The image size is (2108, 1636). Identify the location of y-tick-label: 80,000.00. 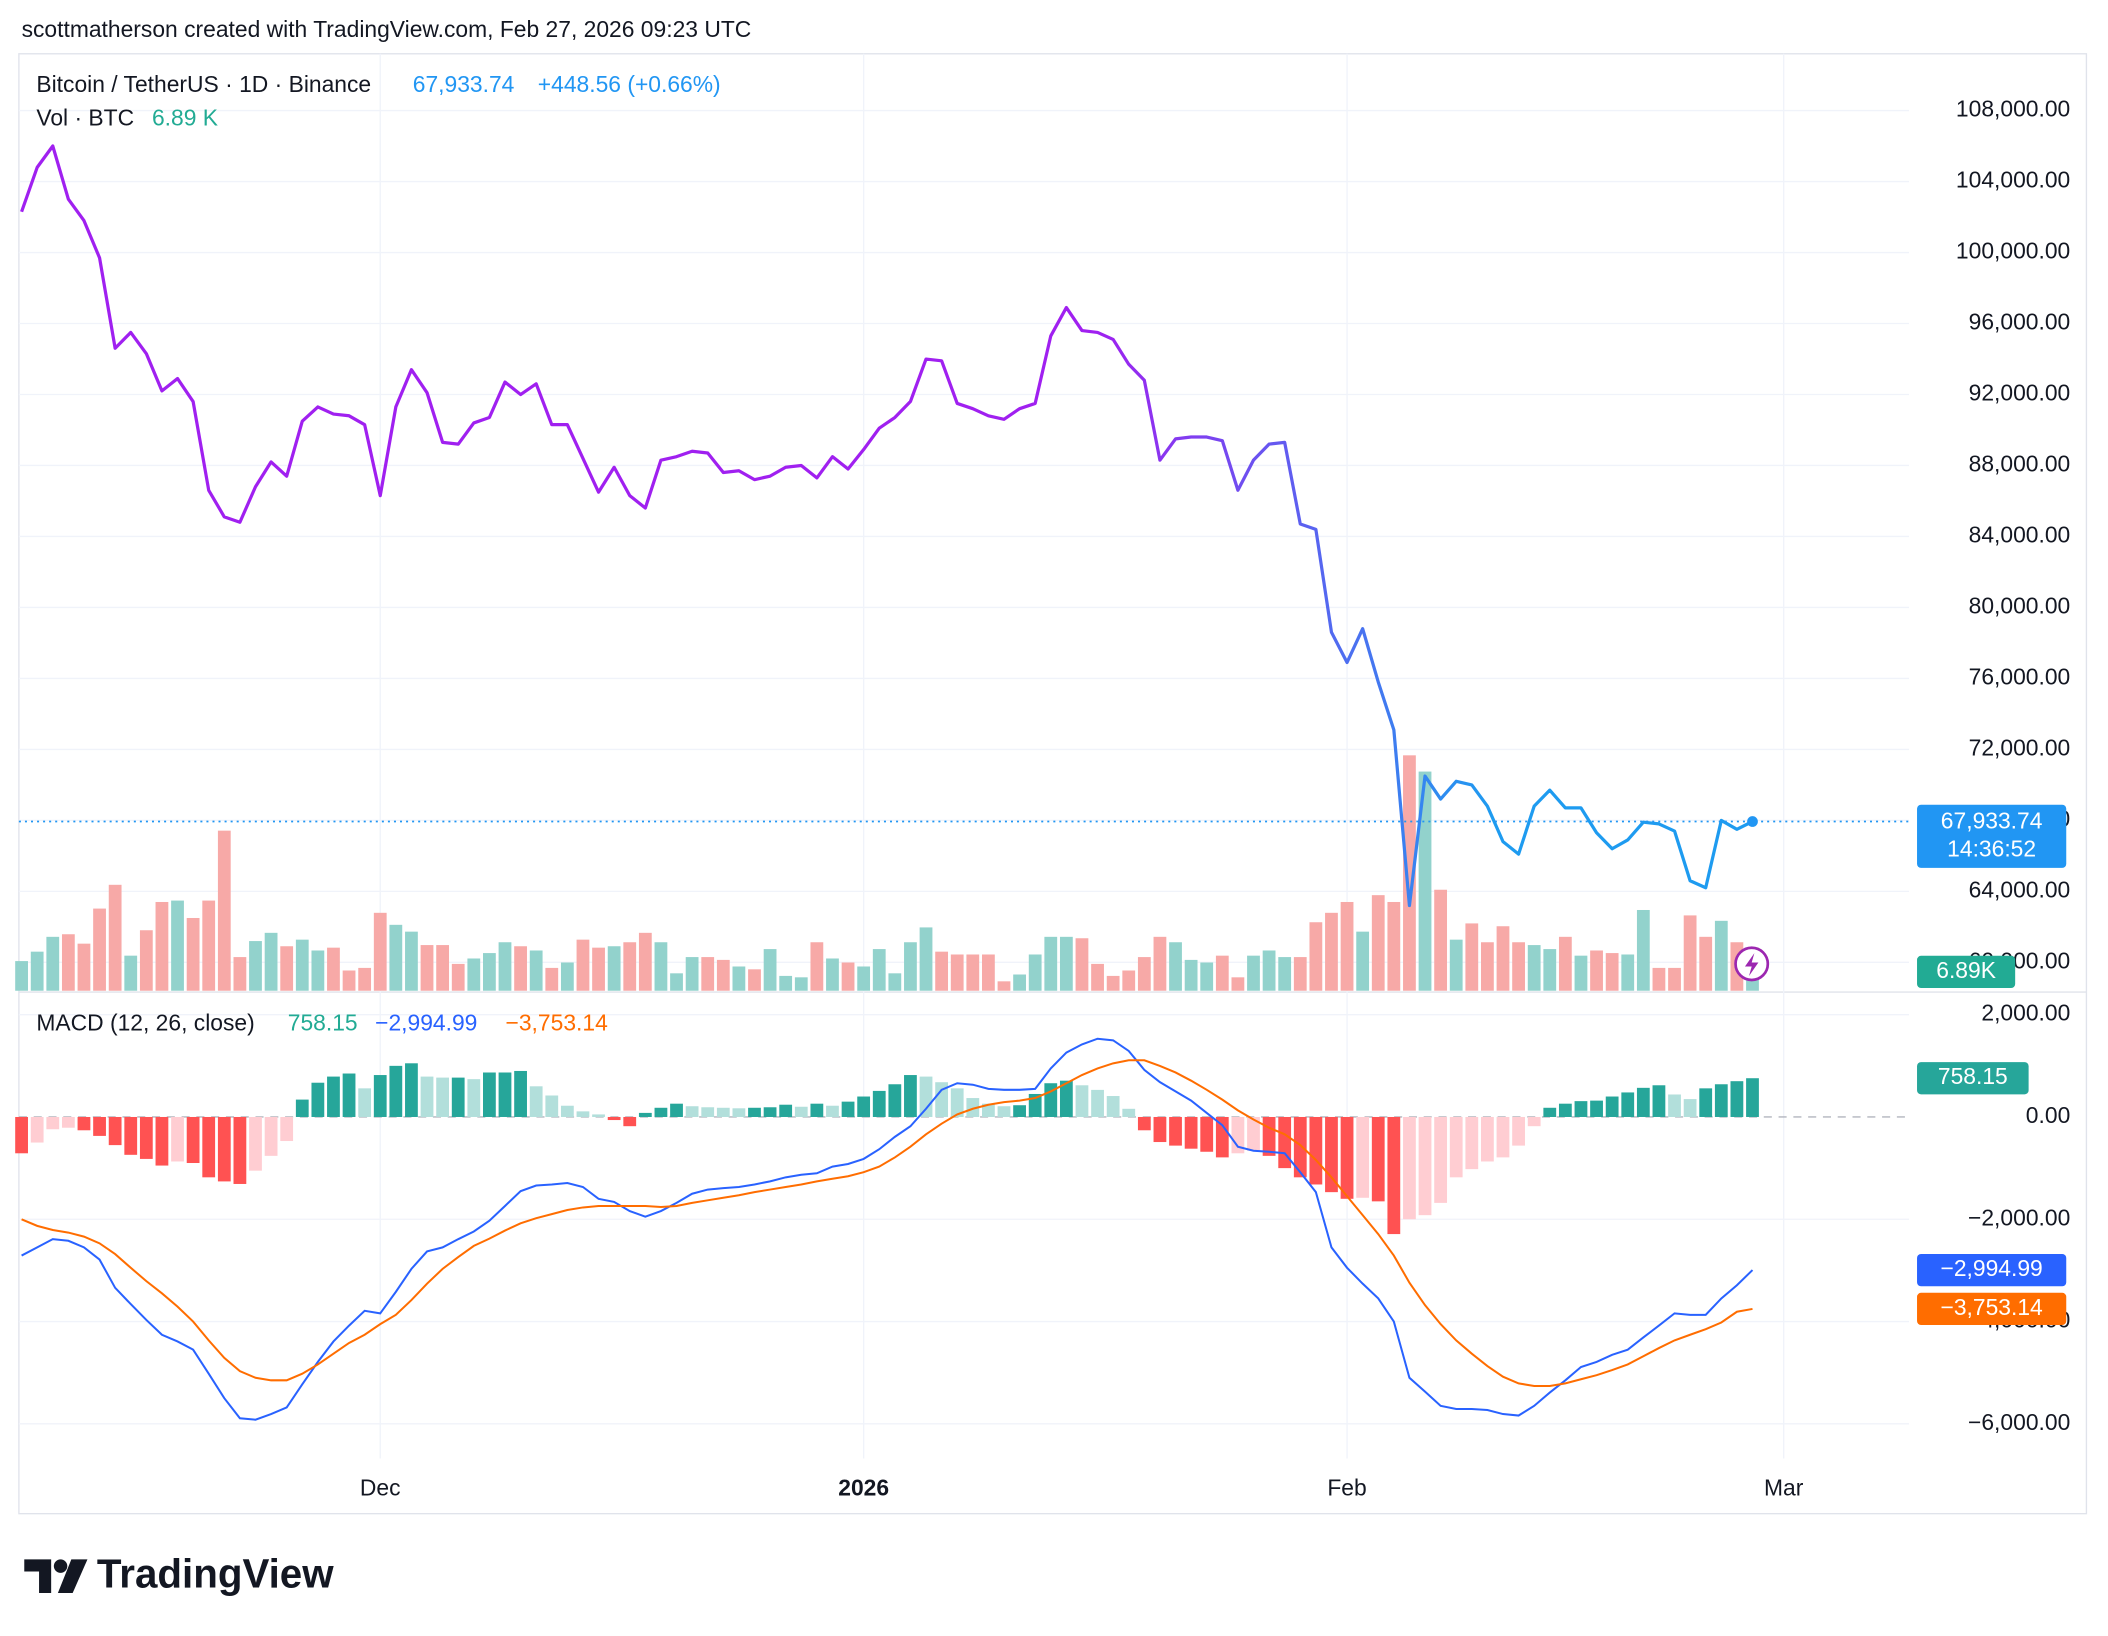
(2020, 605).